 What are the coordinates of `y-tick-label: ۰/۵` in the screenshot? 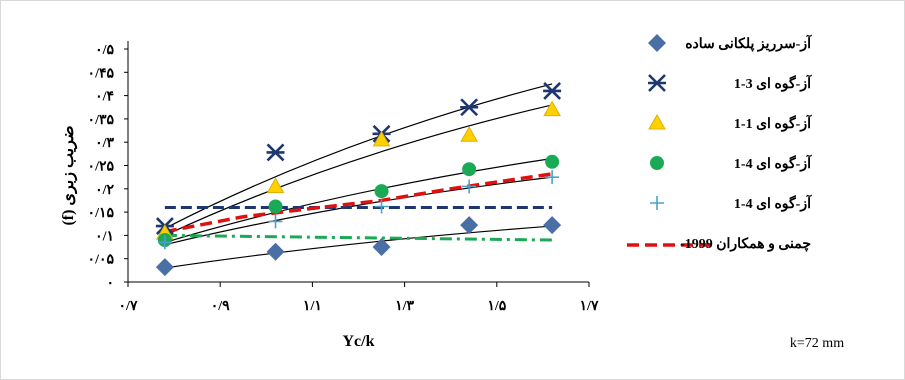 It's located at (104, 50).